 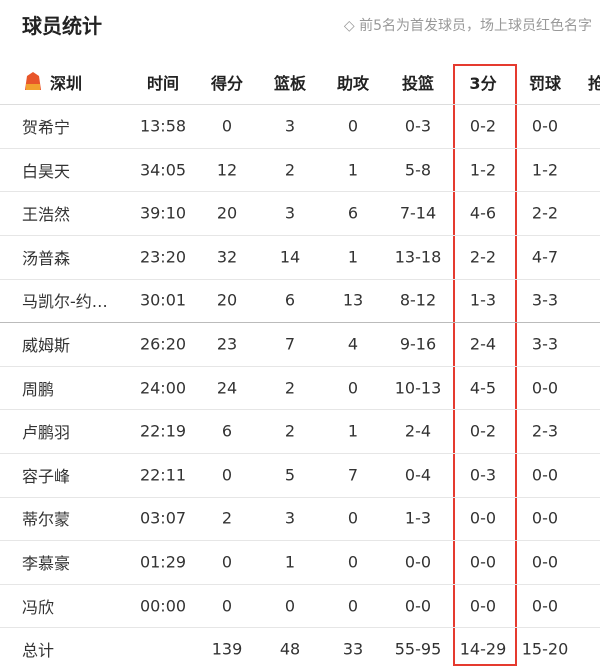 I want to click on stat-cell: 4-7, so click(x=545, y=257).